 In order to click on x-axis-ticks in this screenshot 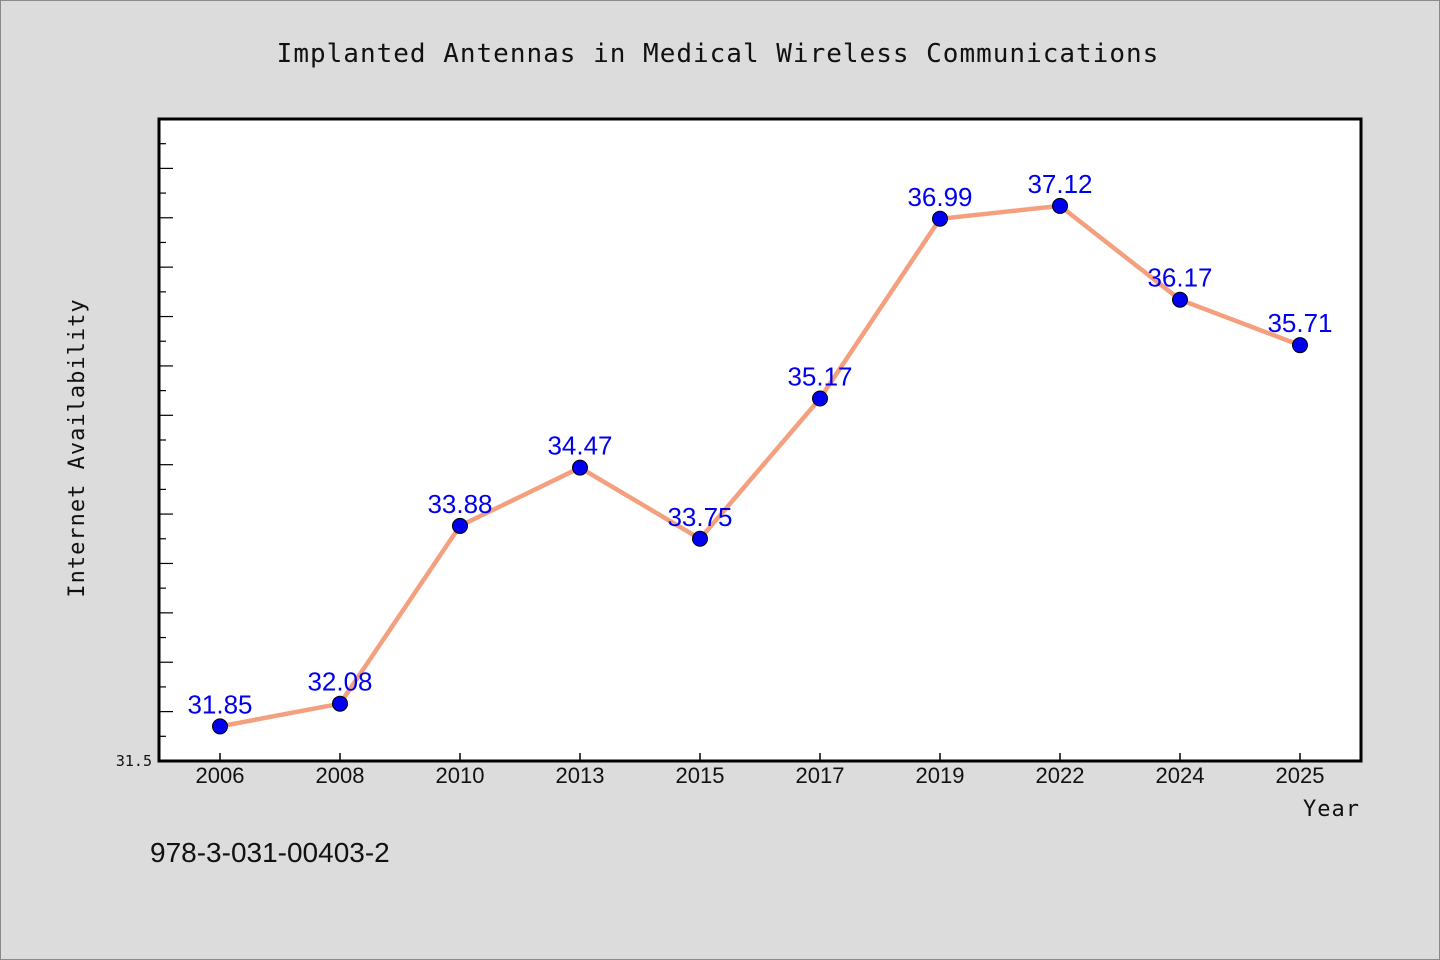, I will do `click(760, 757)`.